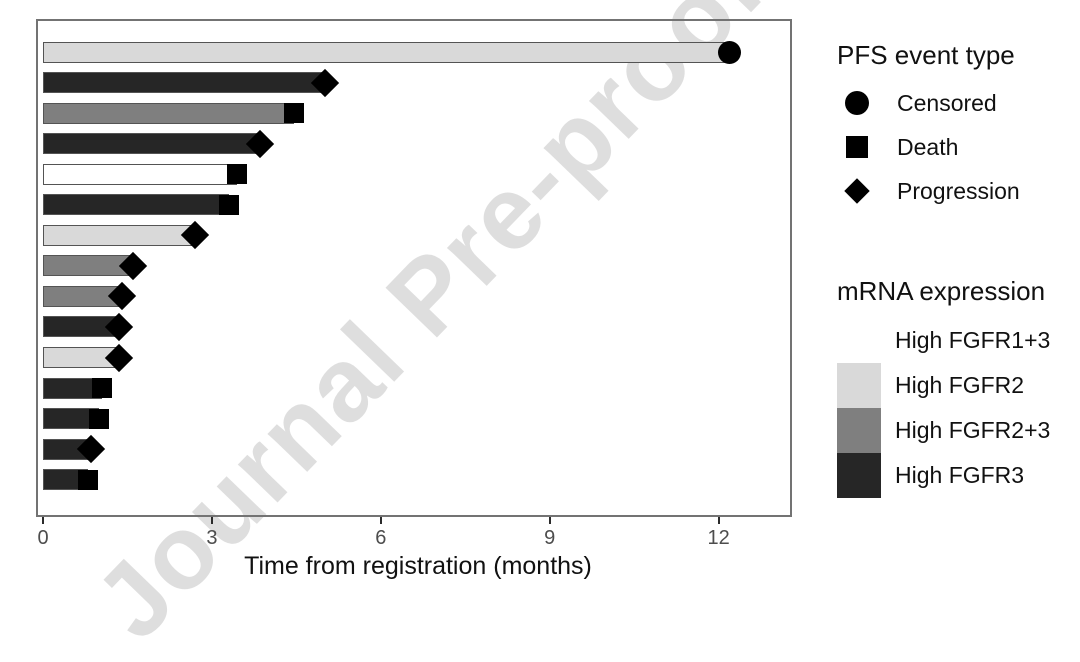 The image size is (1080, 662). What do you see at coordinates (960, 385) in the screenshot?
I see `legend-item-label: High FGFR2` at bounding box center [960, 385].